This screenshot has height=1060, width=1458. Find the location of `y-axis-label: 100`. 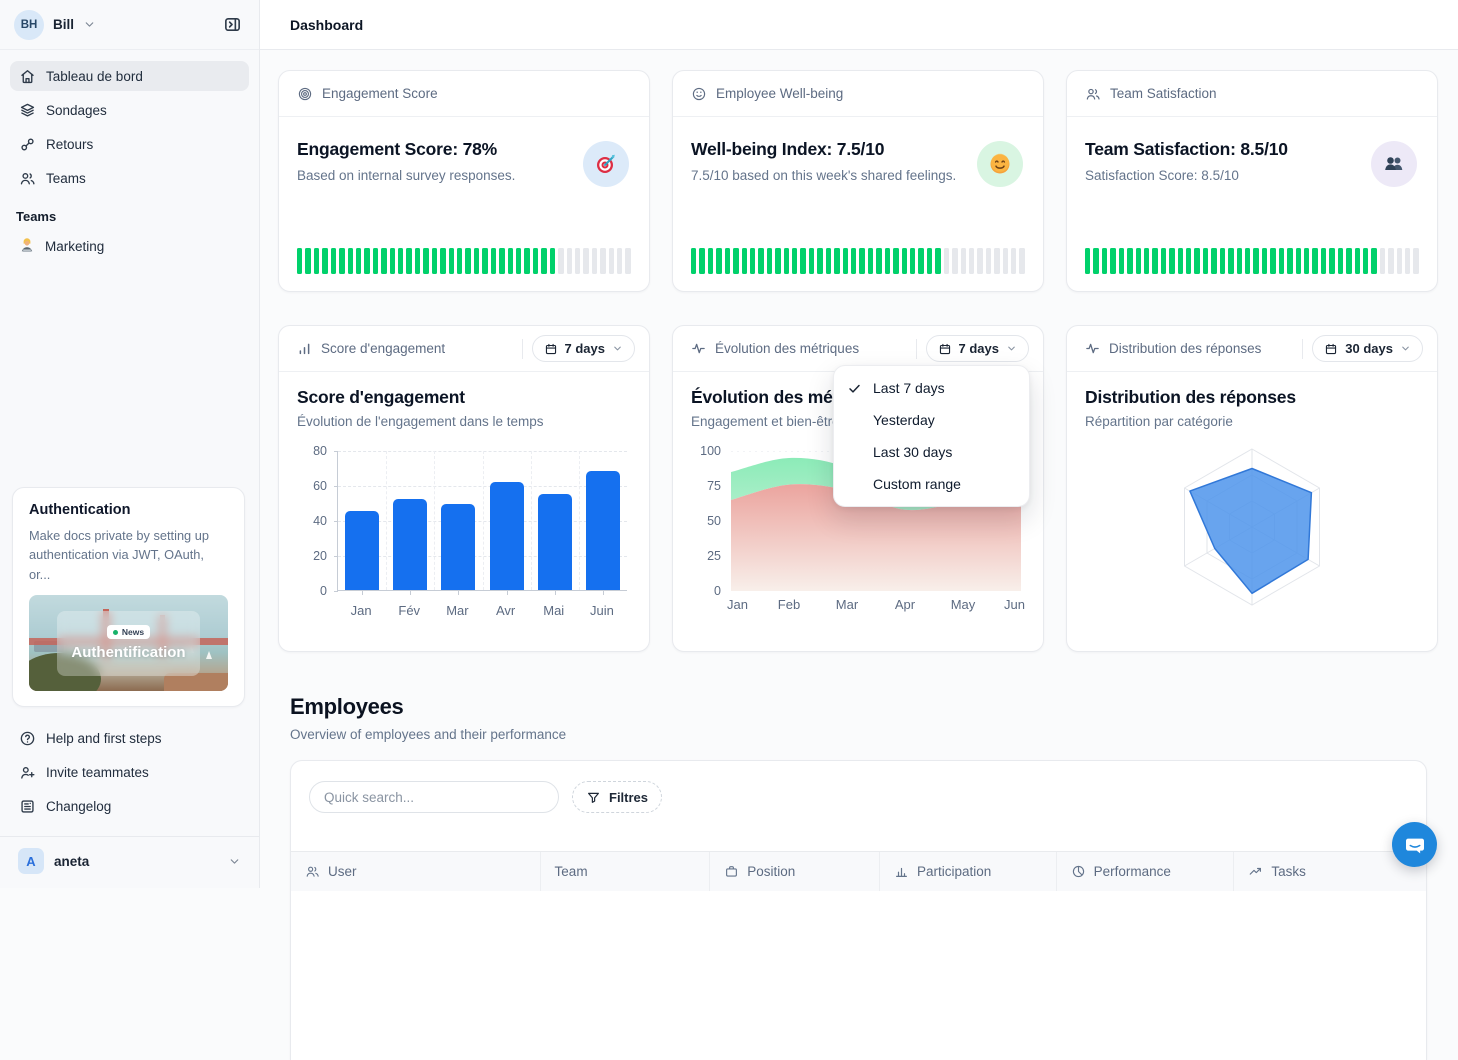

y-axis-label: 100 is located at coordinates (710, 451).